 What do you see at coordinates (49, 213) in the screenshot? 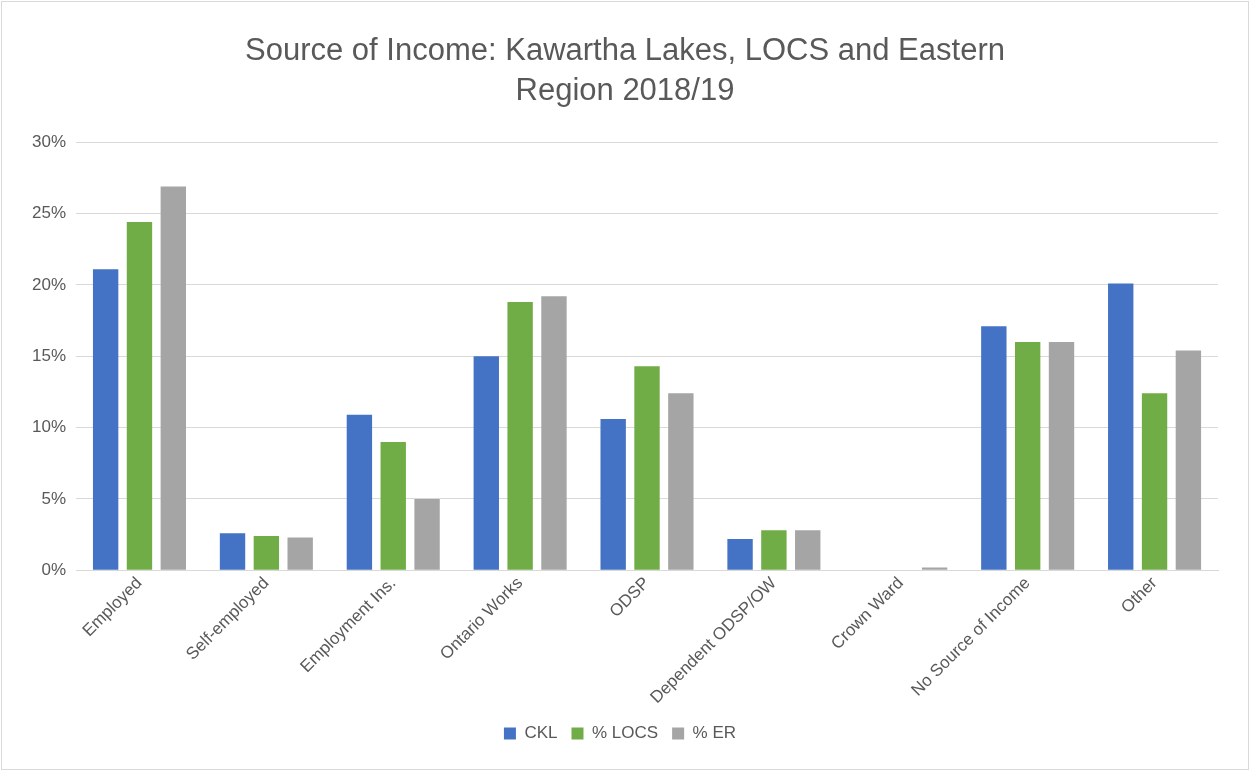
I see `y-tick-label: 25%` at bounding box center [49, 213].